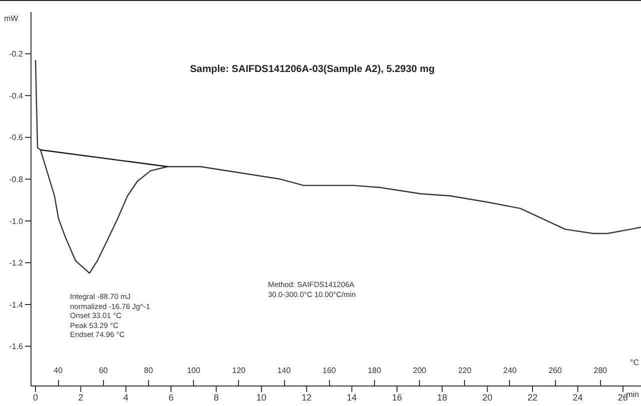  What do you see at coordinates (125, 397) in the screenshot?
I see `x-tick-label: 4` at bounding box center [125, 397].